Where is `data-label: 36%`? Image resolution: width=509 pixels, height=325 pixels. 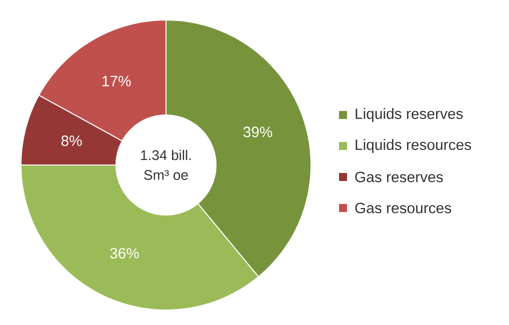
data-label: 36% is located at coordinates (124, 253).